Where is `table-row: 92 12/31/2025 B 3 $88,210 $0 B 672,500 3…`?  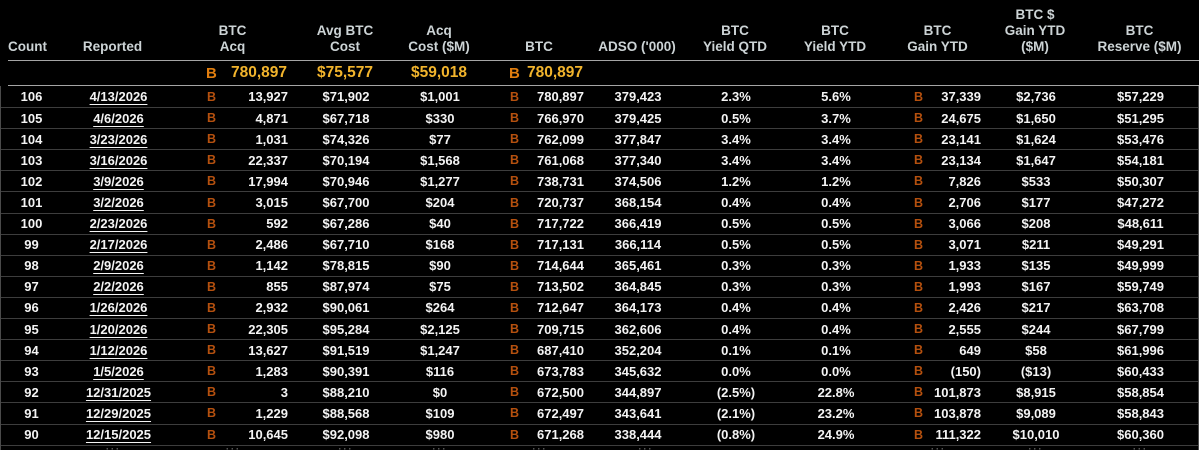 table-row: 92 12/31/2025 B 3 $88,210 $0 B 672,500 3… is located at coordinates (599, 391).